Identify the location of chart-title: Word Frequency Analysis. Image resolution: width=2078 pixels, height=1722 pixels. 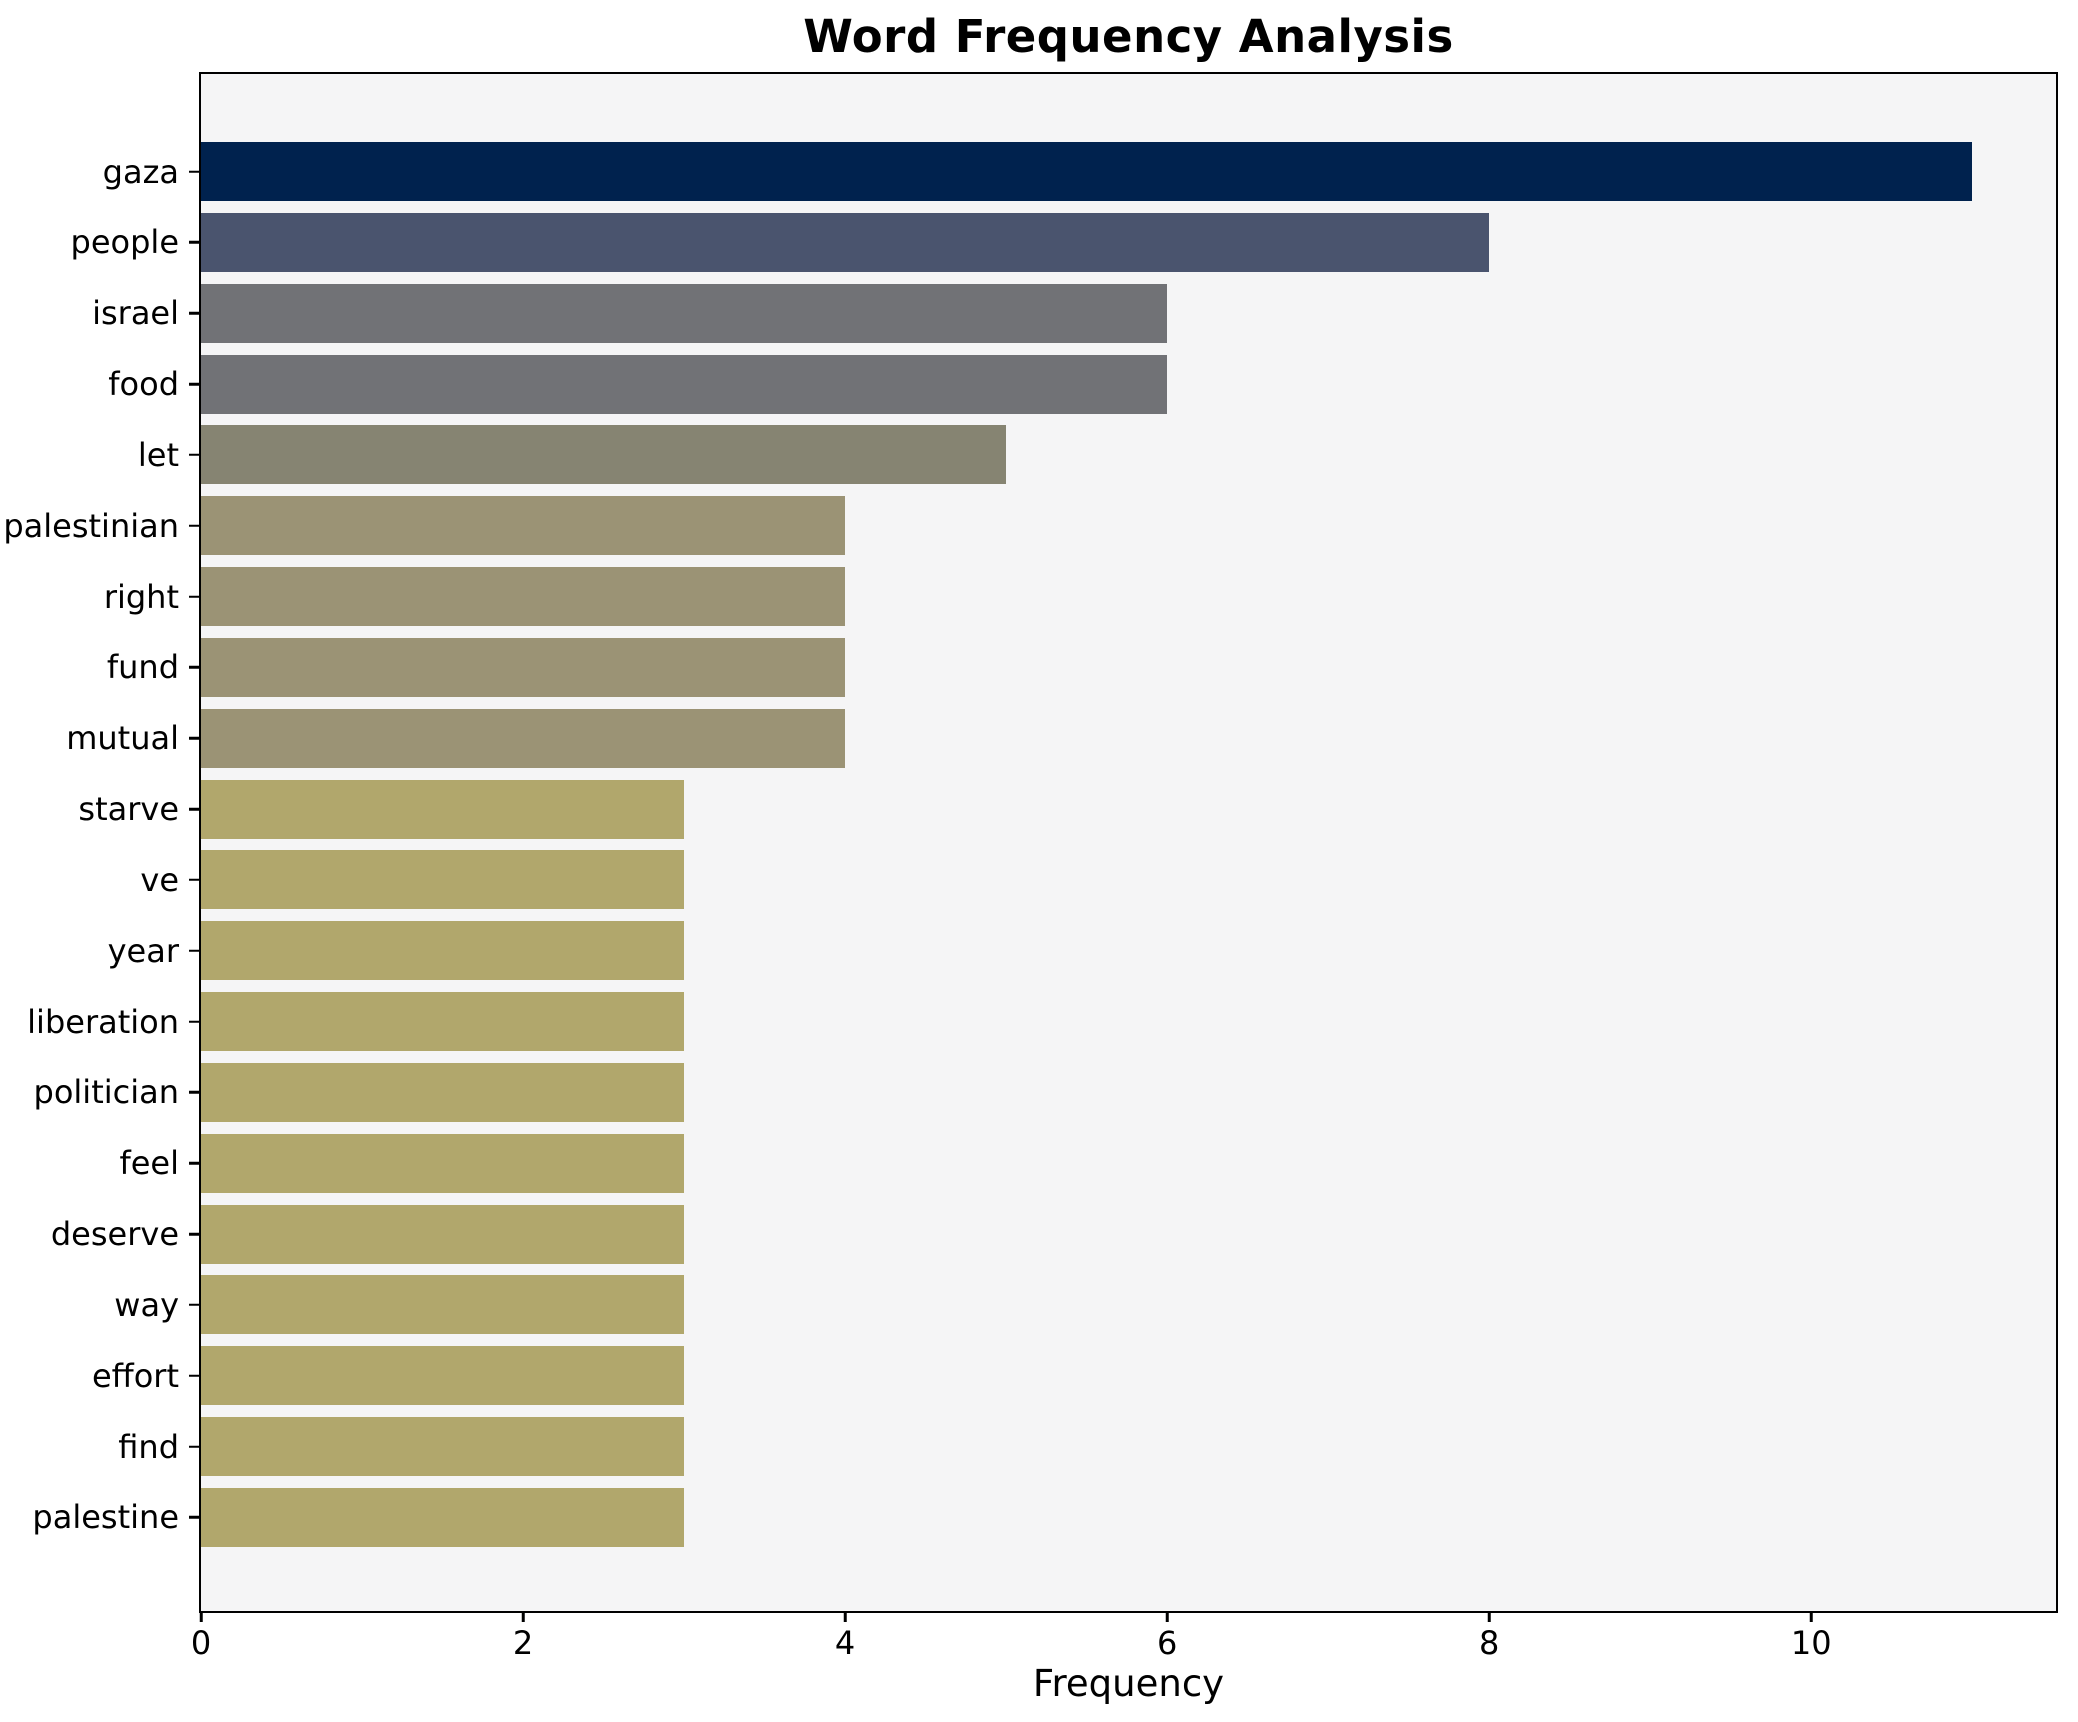
(1128, 36).